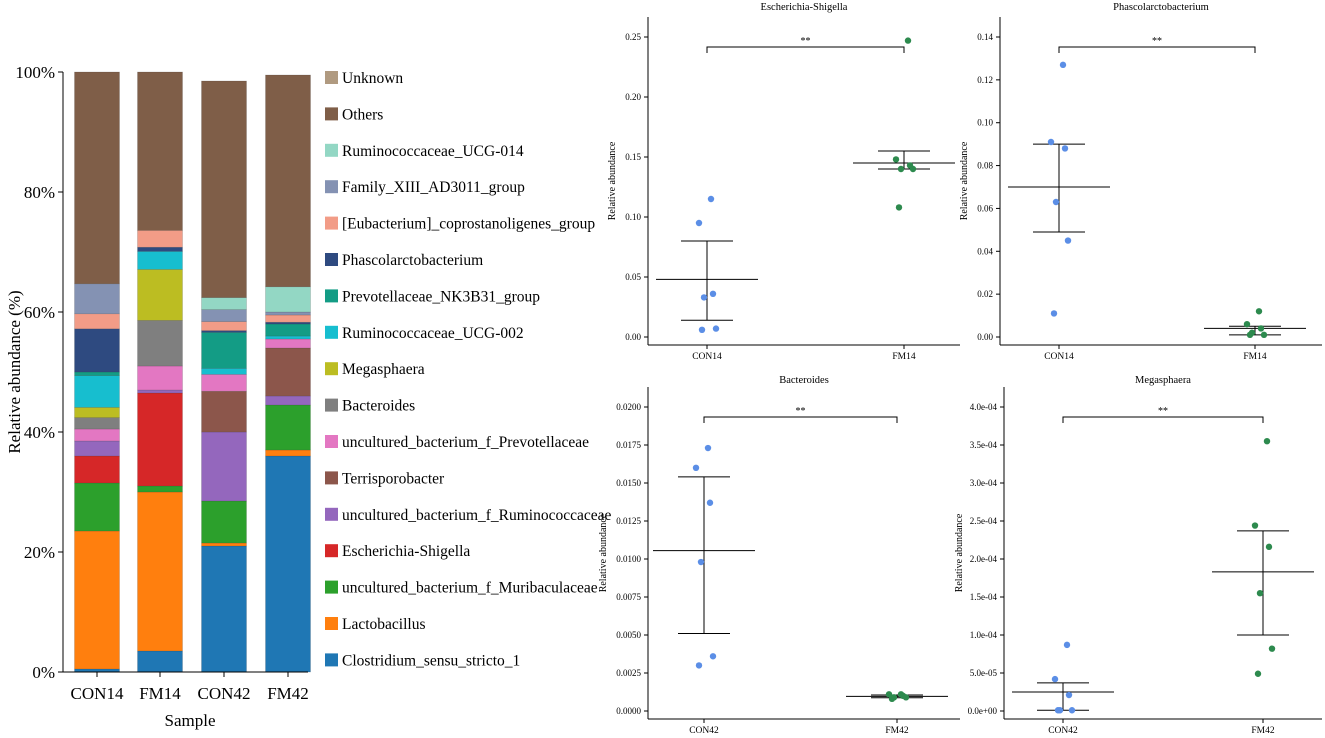  Describe the element at coordinates (412, 260) in the screenshot. I see `legend-label-phascolarctobacterium: Phascolarctobacterium` at that location.